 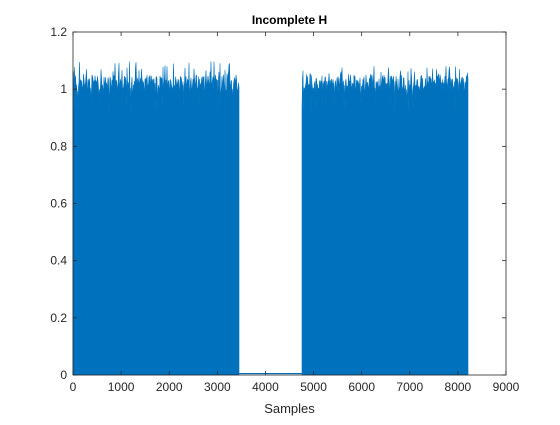 I want to click on y-tick-label: 0.8, so click(x=58, y=146).